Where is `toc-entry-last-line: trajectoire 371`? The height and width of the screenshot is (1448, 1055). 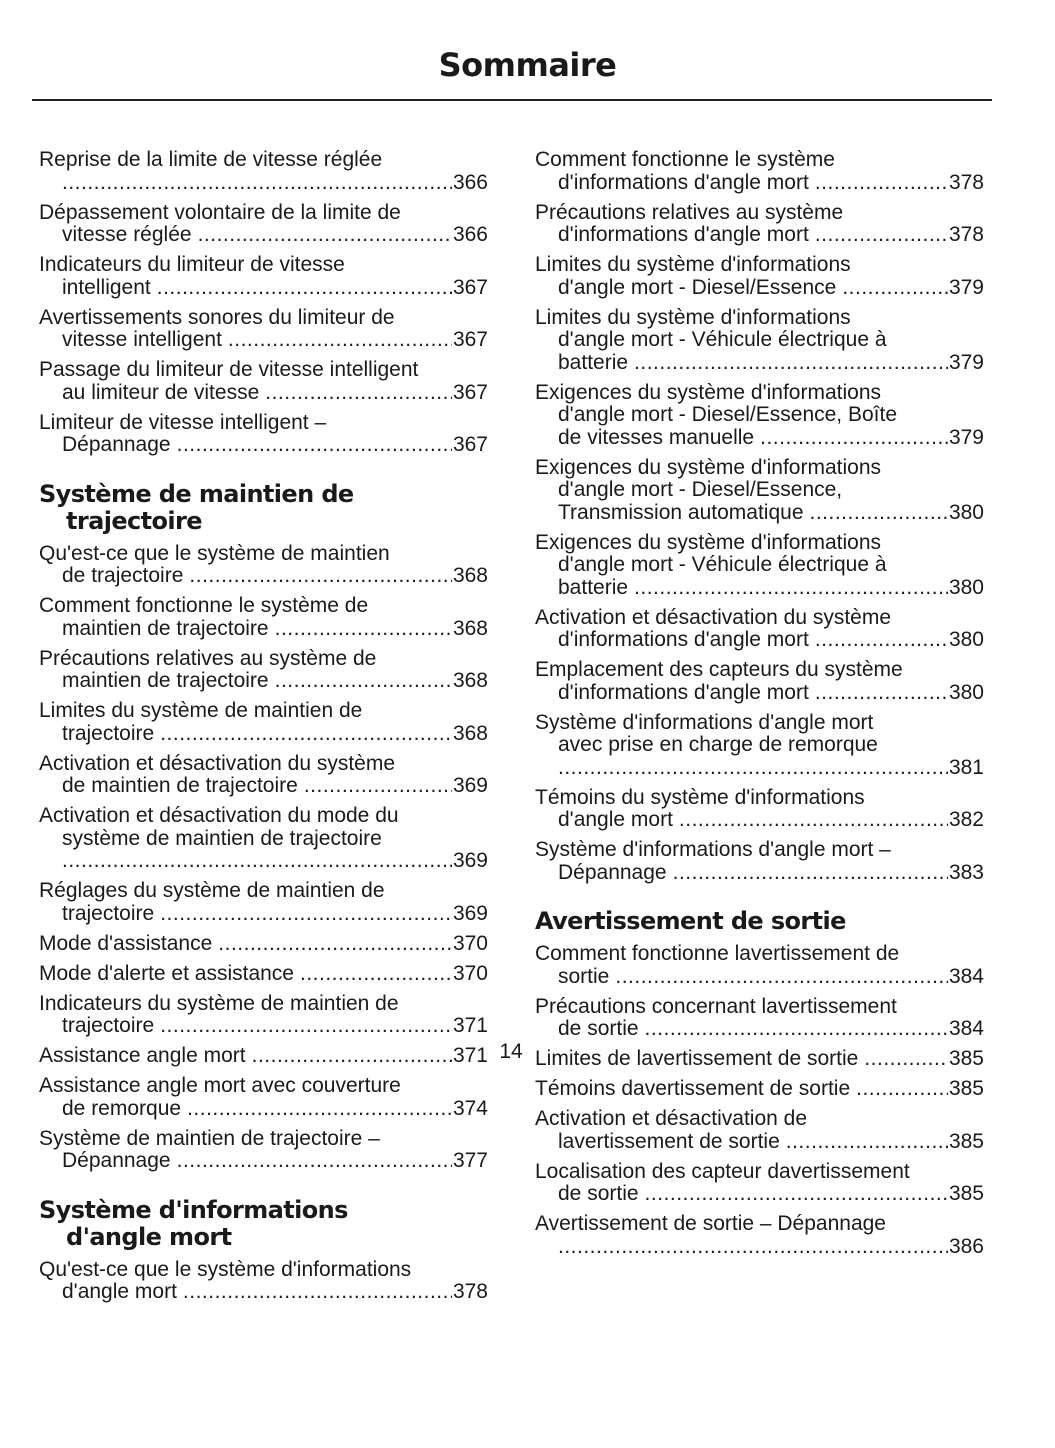
toc-entry-last-line: trajectoire 371 is located at coordinates (263, 1026).